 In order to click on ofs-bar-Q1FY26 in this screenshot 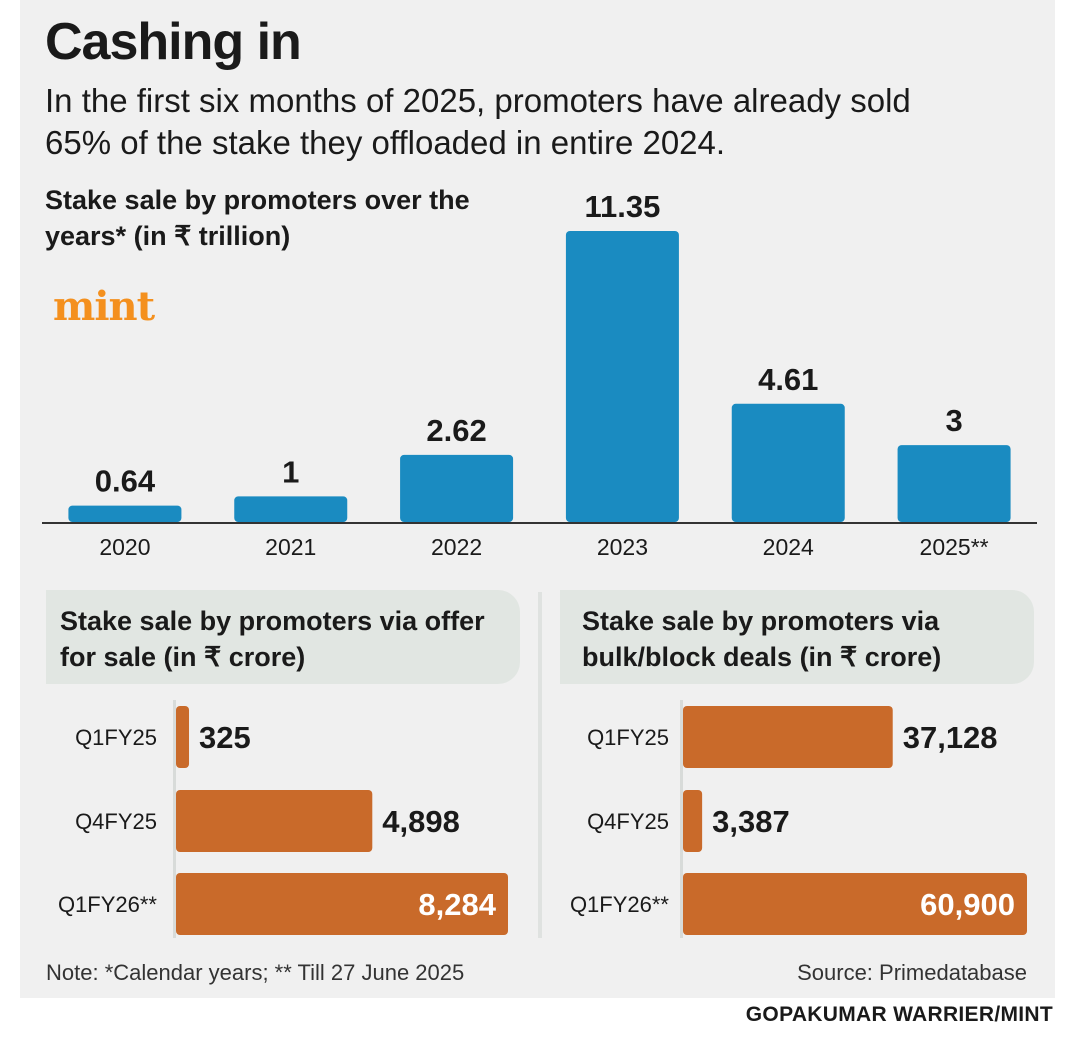, I will do `click(342, 904)`.